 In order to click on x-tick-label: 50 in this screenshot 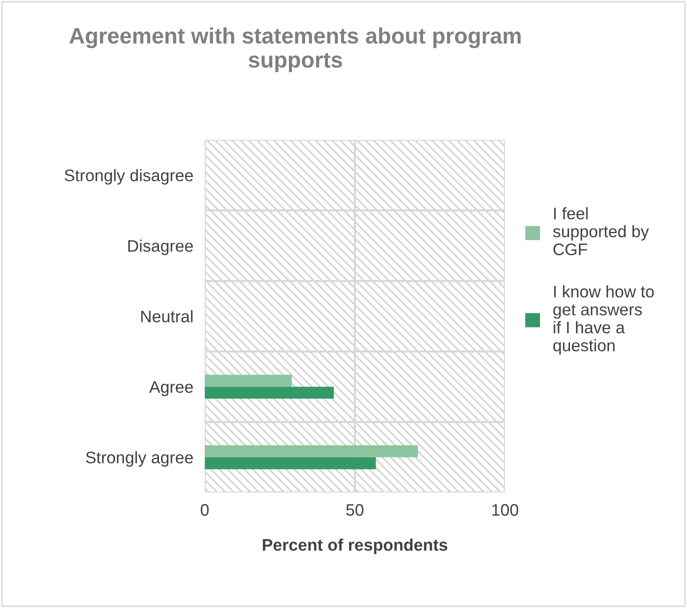, I will do `click(355, 510)`.